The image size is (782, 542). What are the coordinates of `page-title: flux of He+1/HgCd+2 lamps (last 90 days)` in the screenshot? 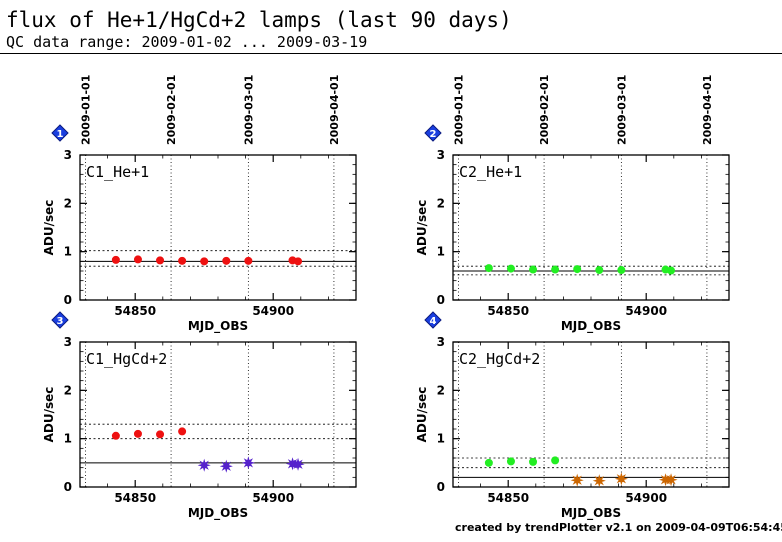 It's located at (259, 20).